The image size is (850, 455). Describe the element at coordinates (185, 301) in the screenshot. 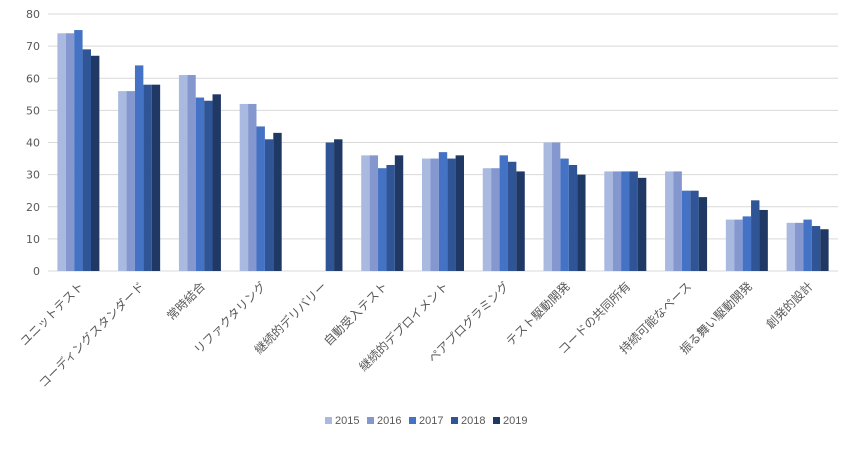

I see `category-label: 常時結合` at that location.